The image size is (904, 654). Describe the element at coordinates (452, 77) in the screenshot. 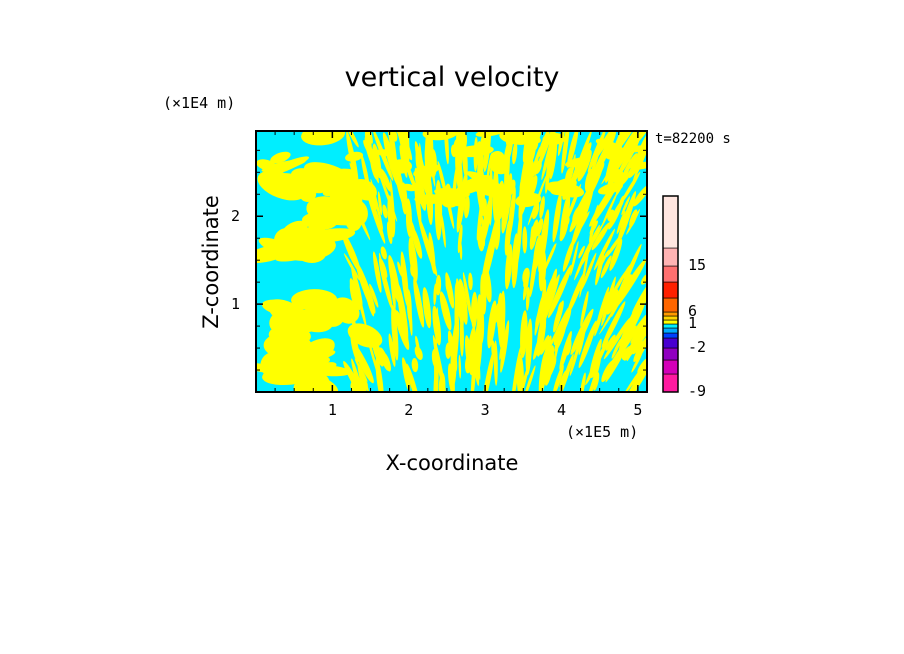

I see `chart-title: vertical velocity` at that location.